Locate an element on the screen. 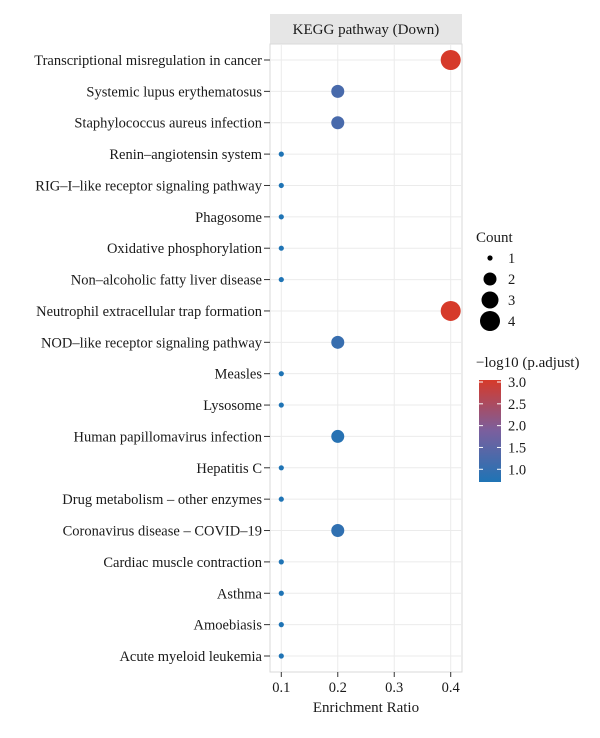  x-axis-ticks: 0.1 0.2 0.3 0.4 is located at coordinates (366, 684).